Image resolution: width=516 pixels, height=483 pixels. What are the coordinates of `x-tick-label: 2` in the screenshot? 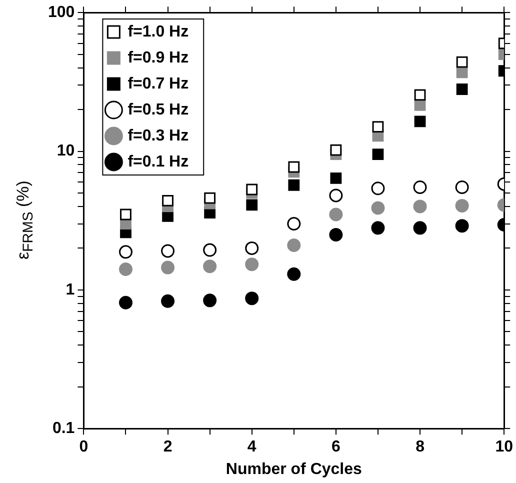 It's located at (167, 447).